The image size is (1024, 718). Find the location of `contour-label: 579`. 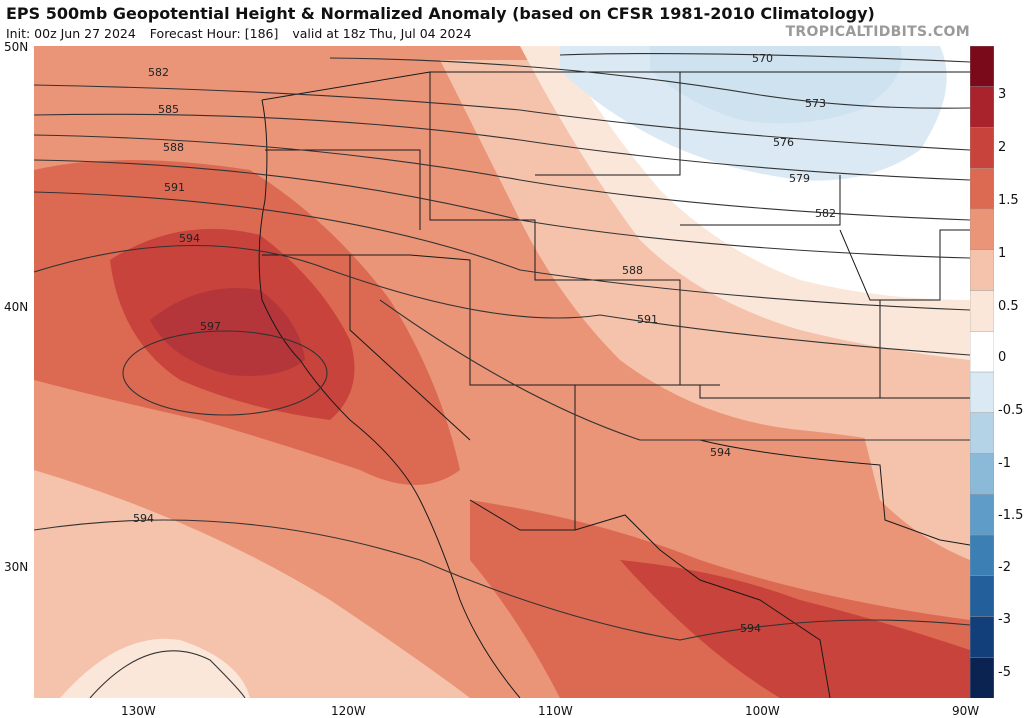

contour-label: 579 is located at coordinates (799, 178).